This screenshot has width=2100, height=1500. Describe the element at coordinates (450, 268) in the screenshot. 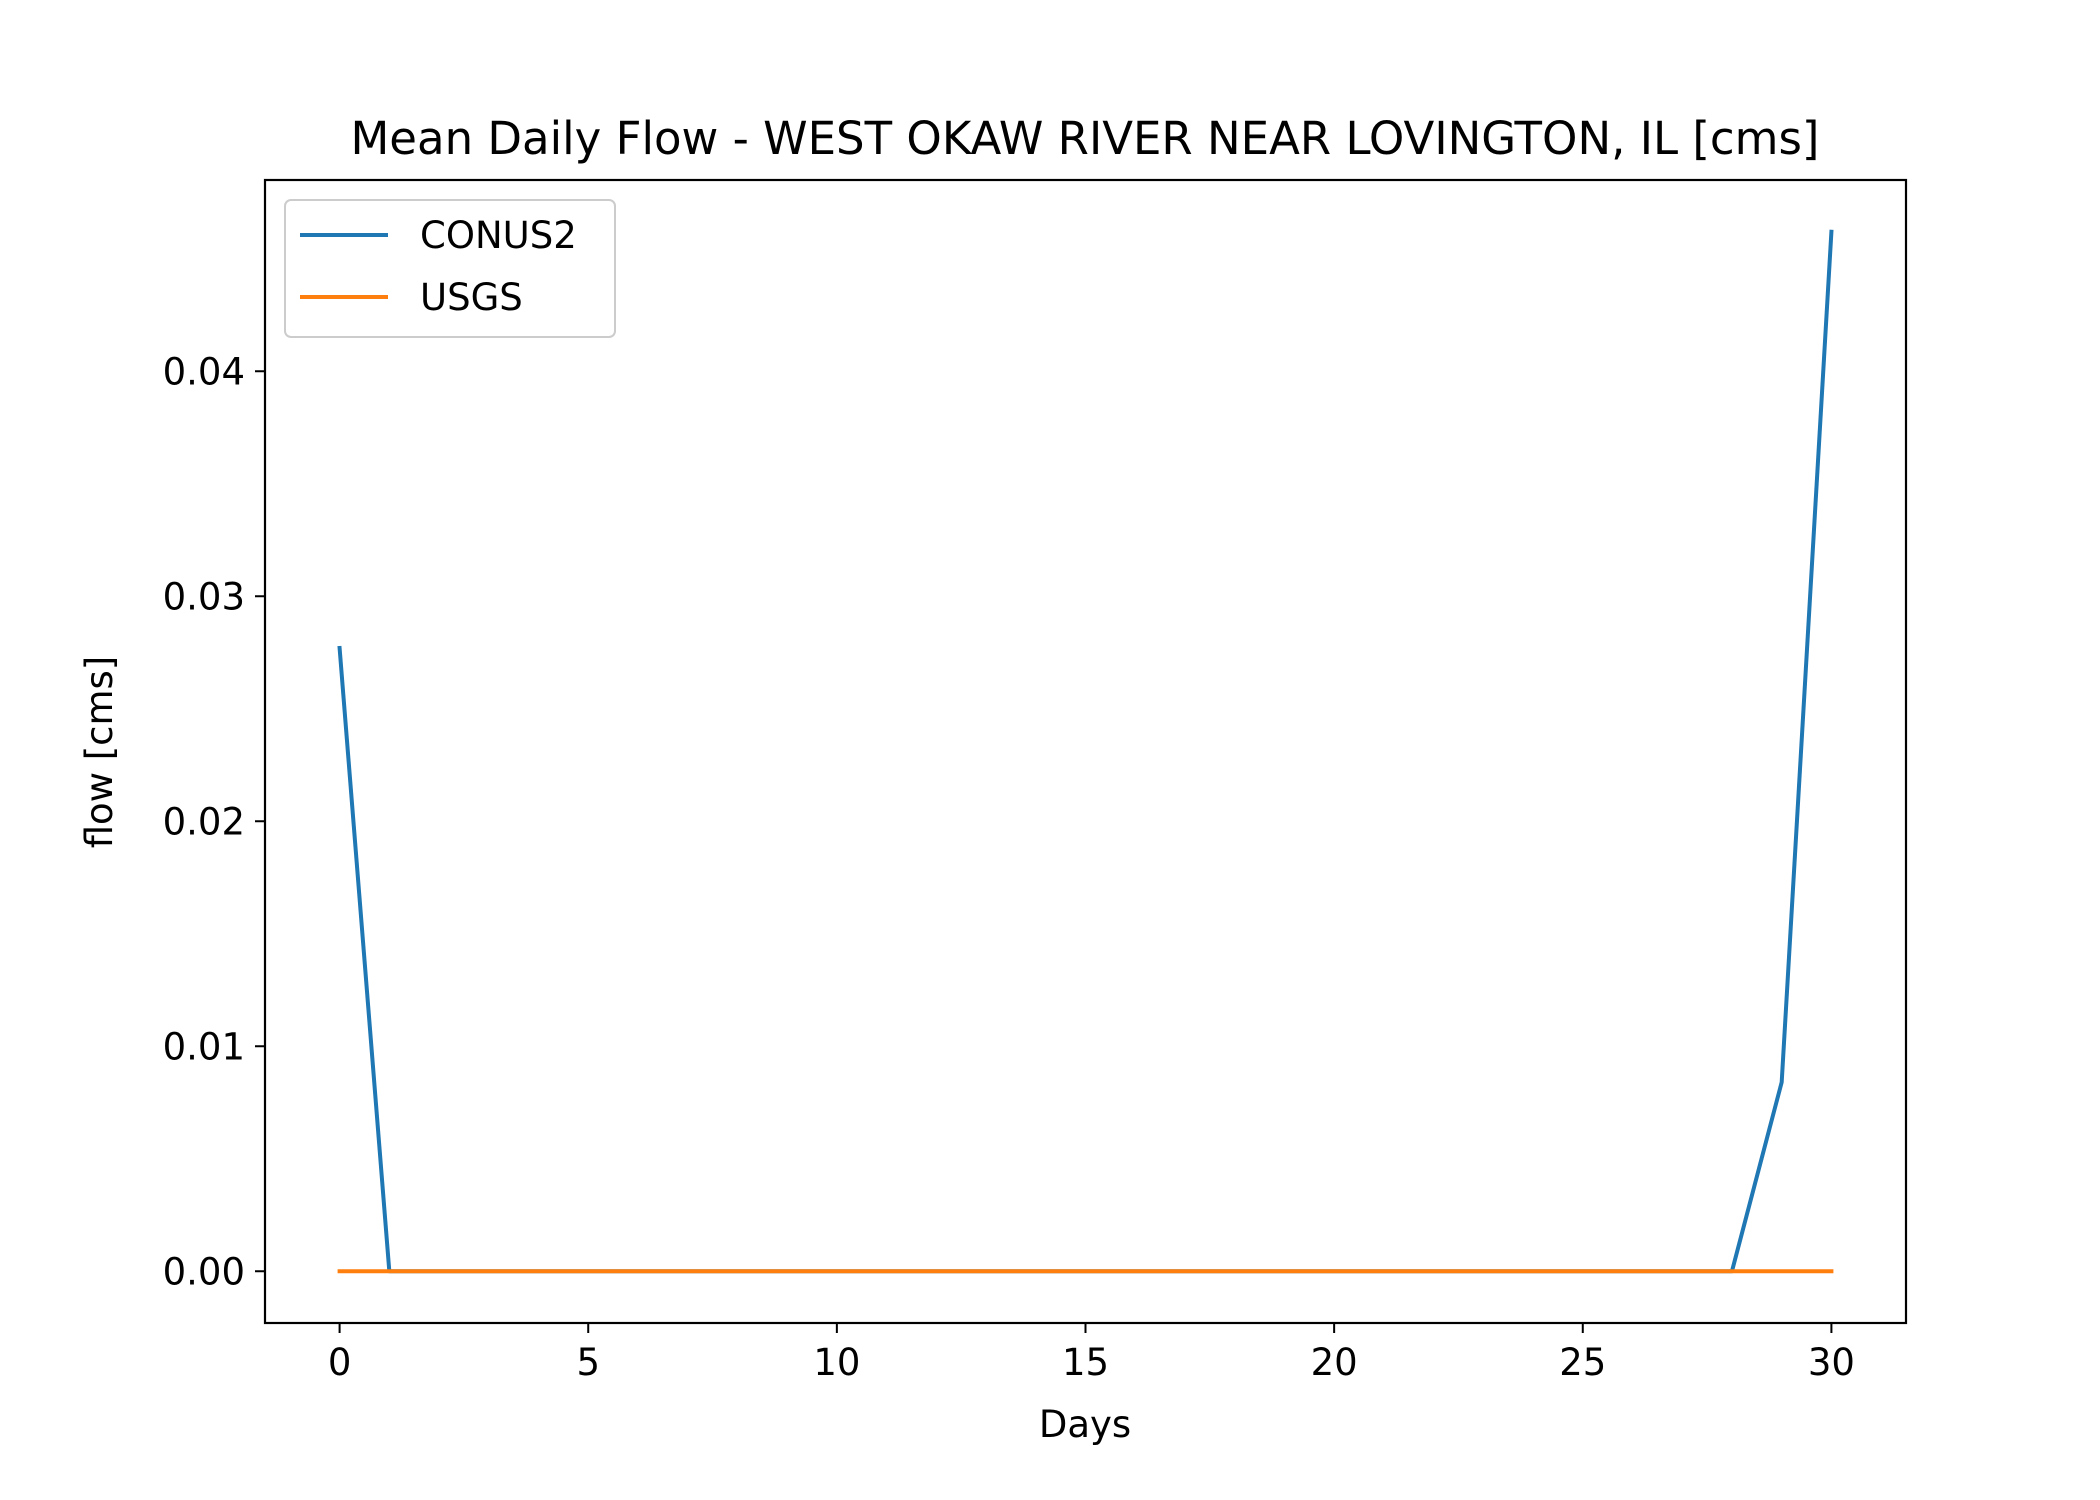

I see `legend: CONUS2 USGS` at that location.